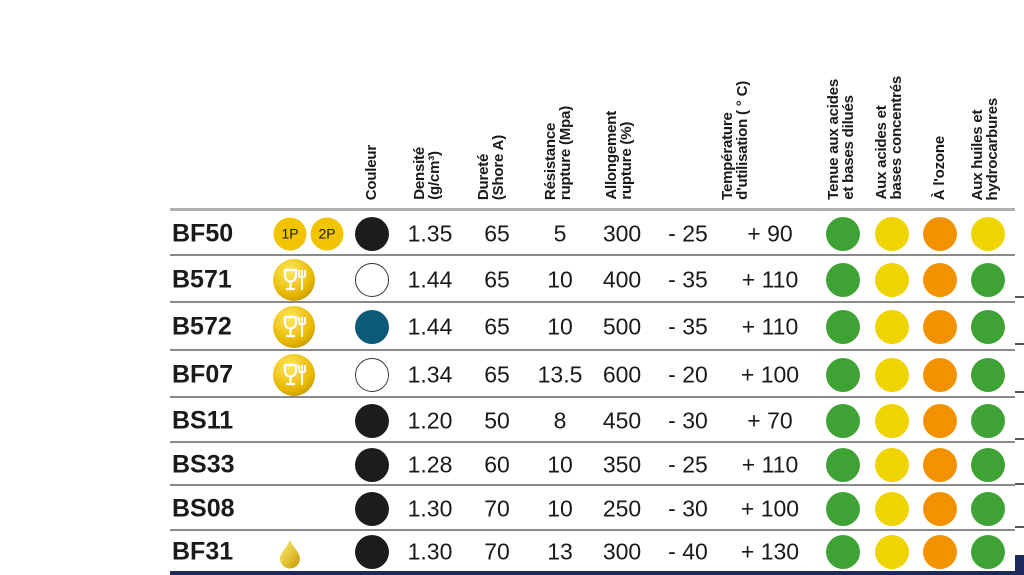  What do you see at coordinates (592, 374) in the screenshot?
I see `table-row: BF07 1.34 65 13.5 600 - 20 + 100` at bounding box center [592, 374].